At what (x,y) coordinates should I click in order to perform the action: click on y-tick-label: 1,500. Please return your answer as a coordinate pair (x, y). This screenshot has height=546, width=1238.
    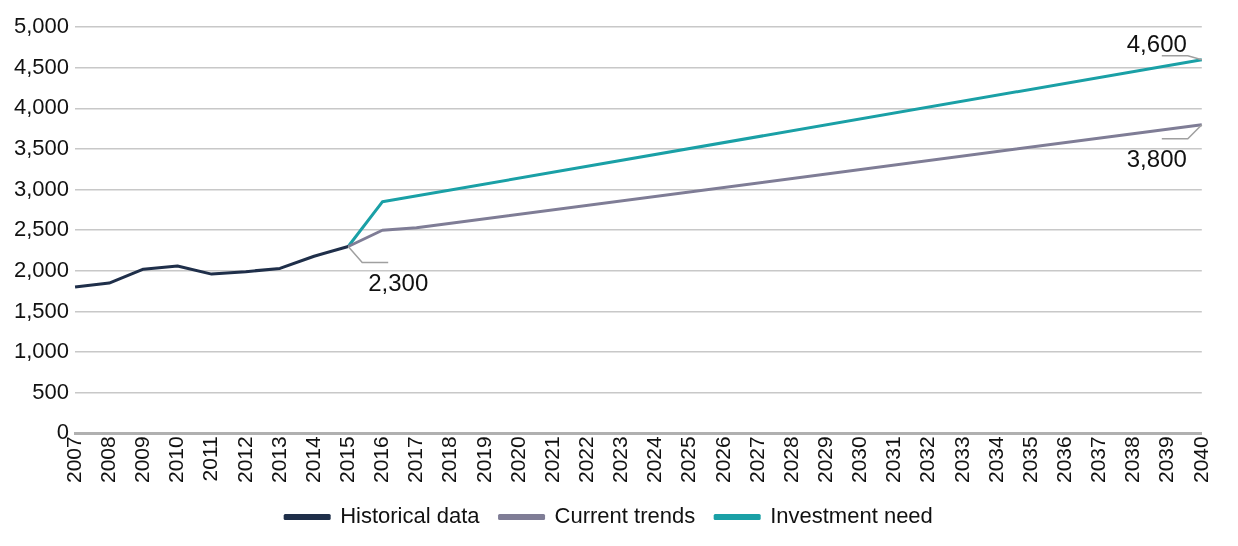
    Looking at the image, I should click on (41, 310).